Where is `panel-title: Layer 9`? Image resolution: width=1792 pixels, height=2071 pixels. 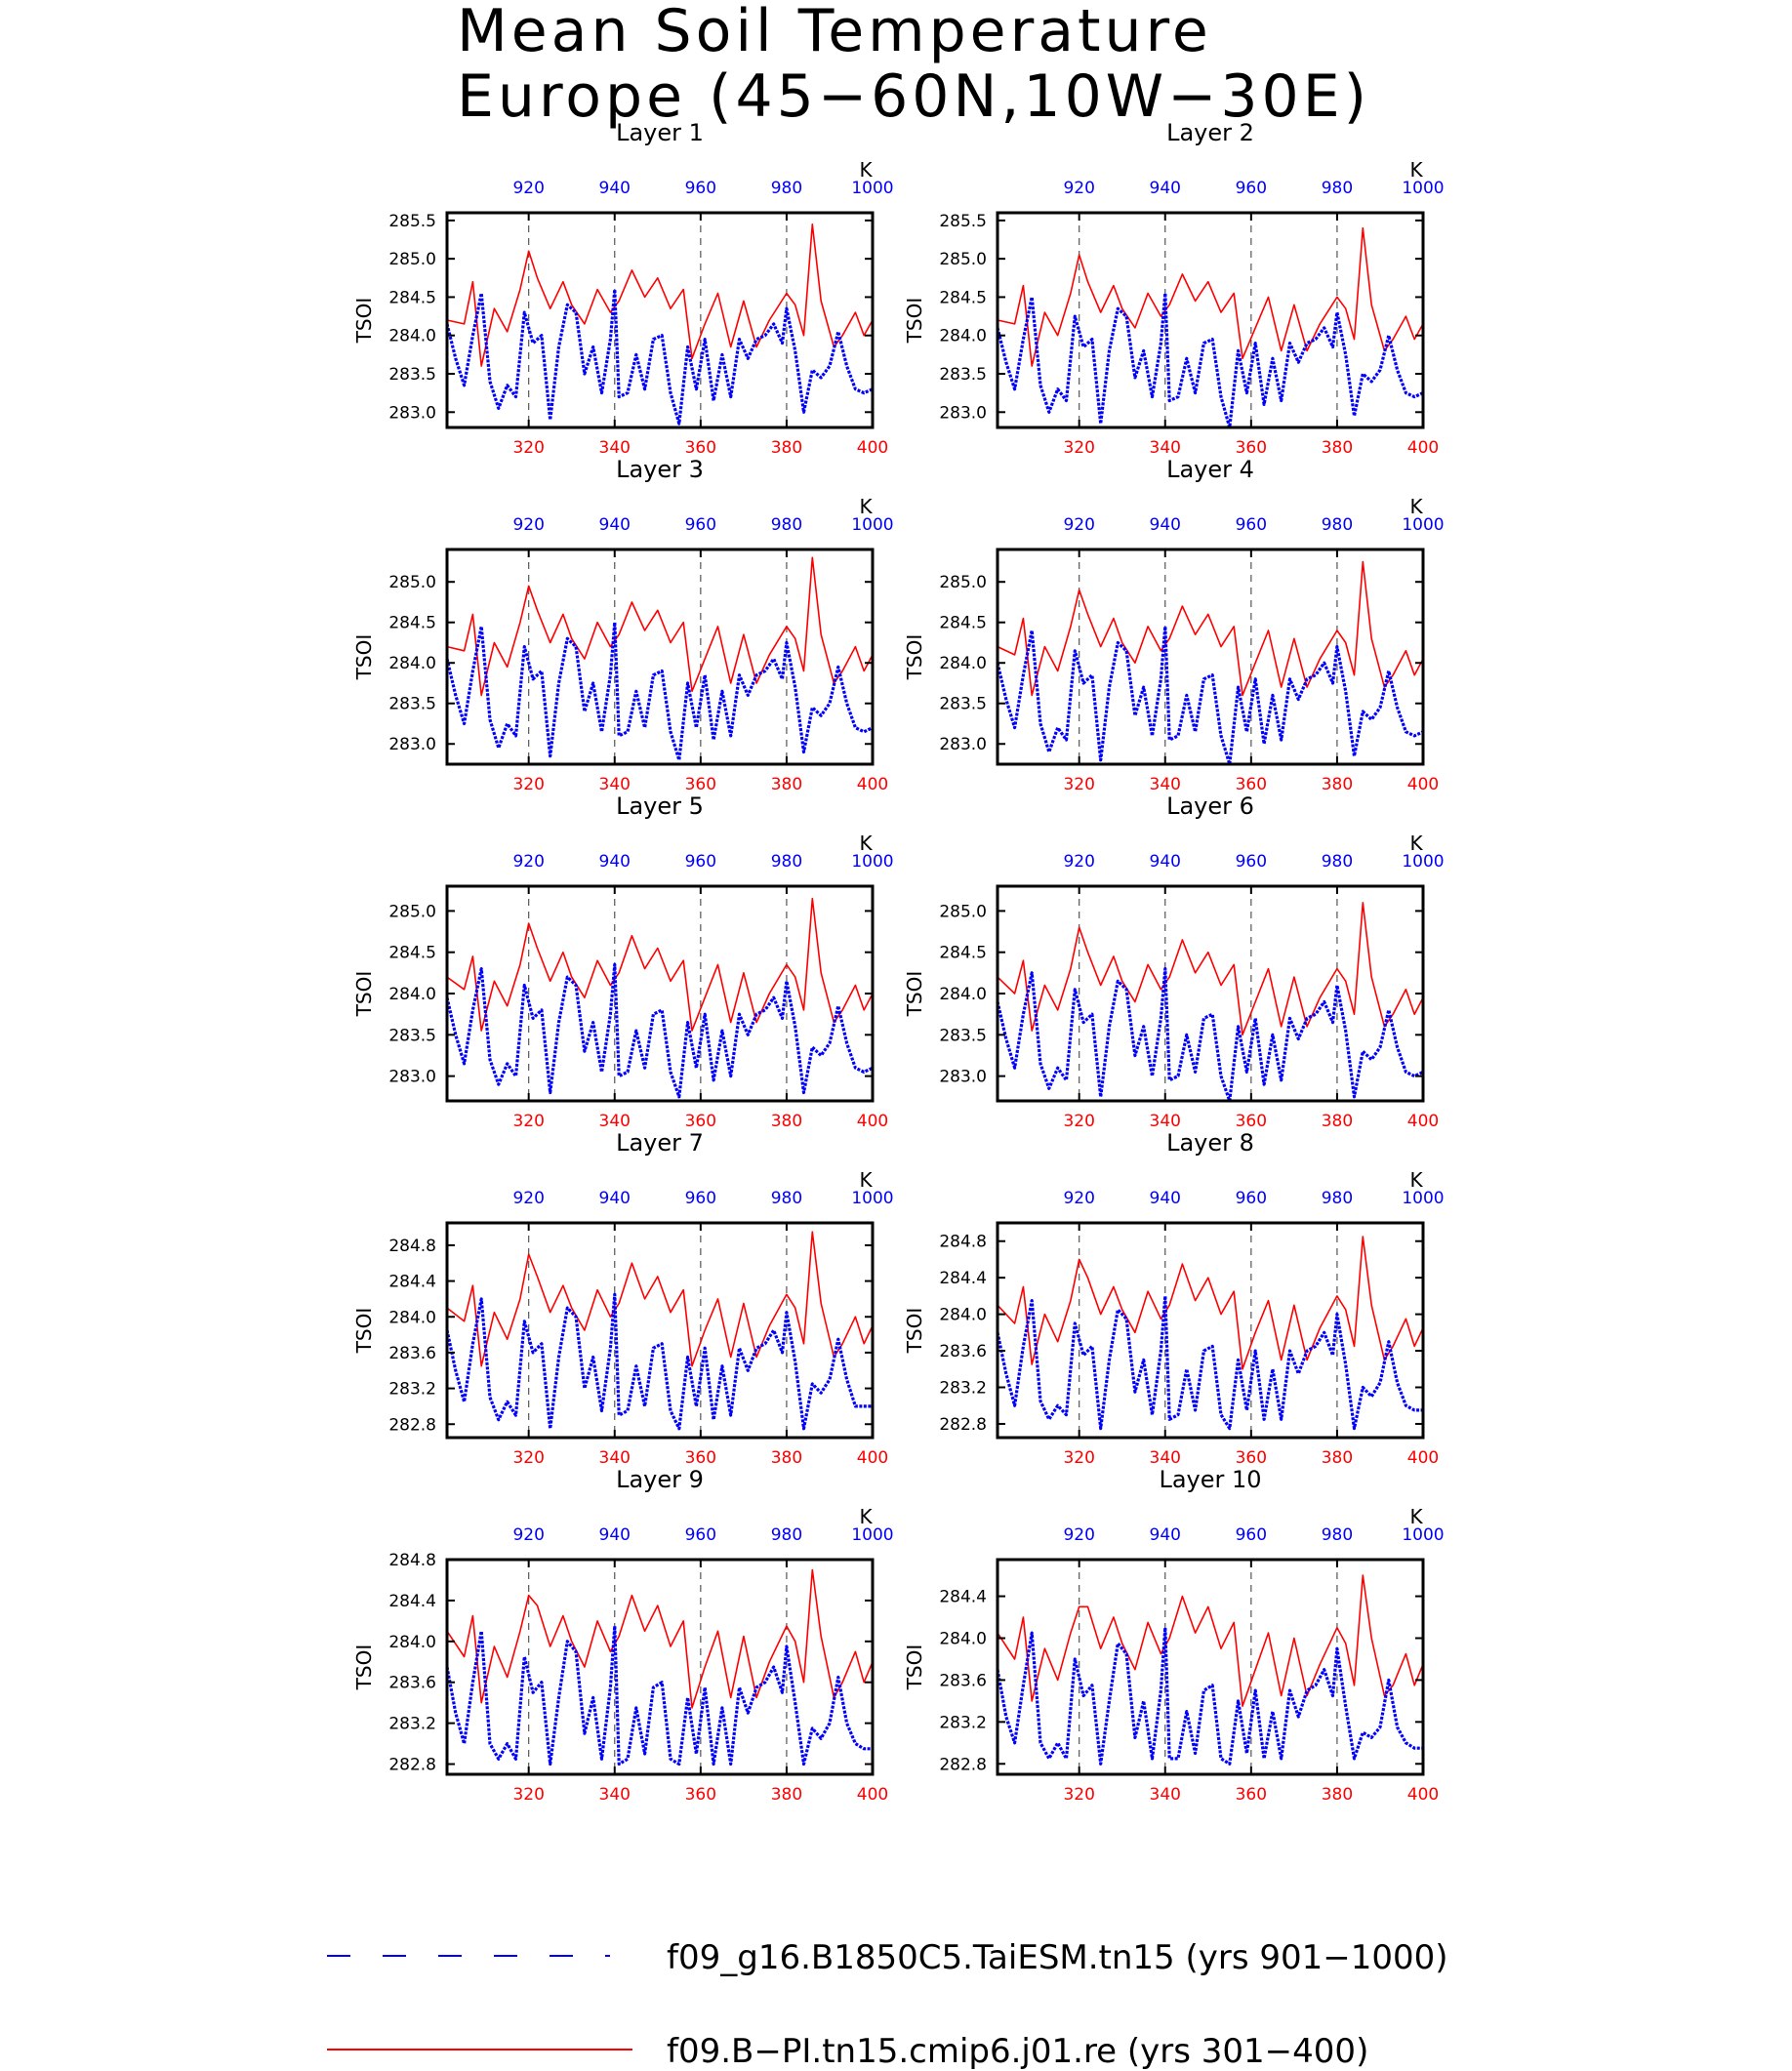
panel-title: Layer 9 is located at coordinates (660, 1480).